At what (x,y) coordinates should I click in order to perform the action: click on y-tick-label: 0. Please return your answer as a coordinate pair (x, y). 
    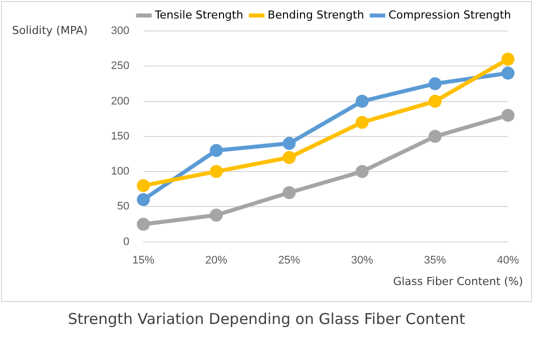
    Looking at the image, I should click on (126, 242).